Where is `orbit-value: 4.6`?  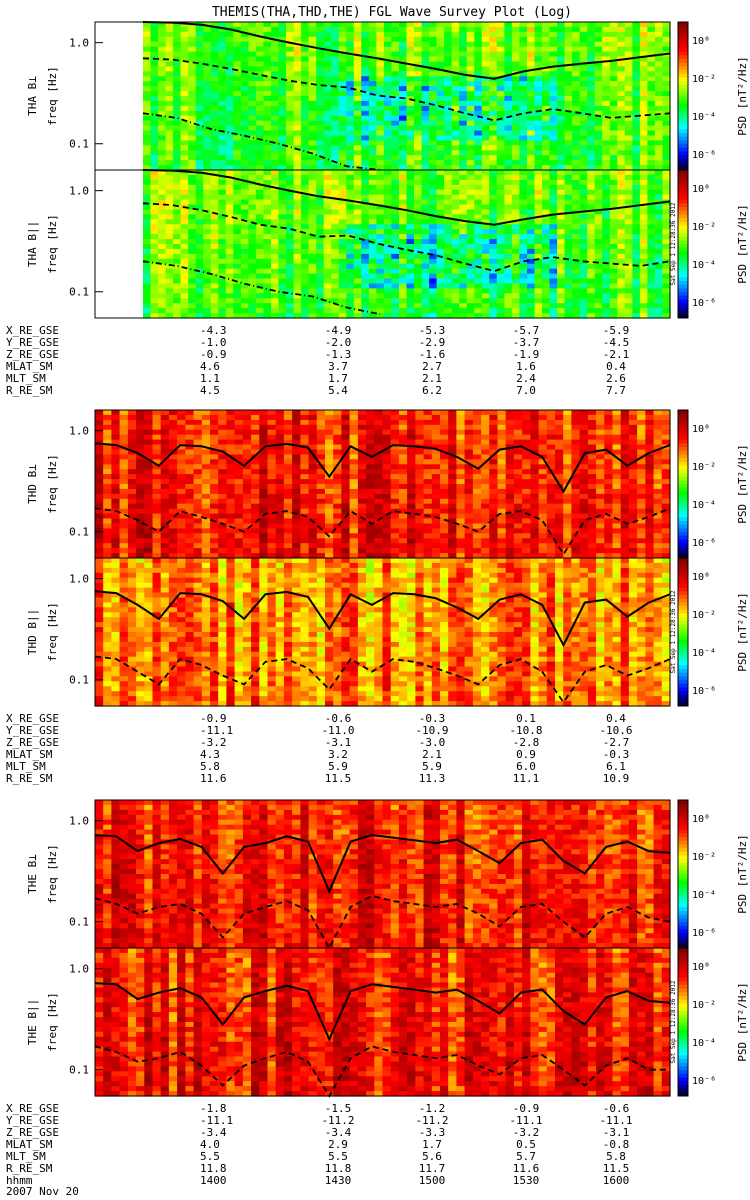 orbit-value: 4.6 is located at coordinates (210, 366).